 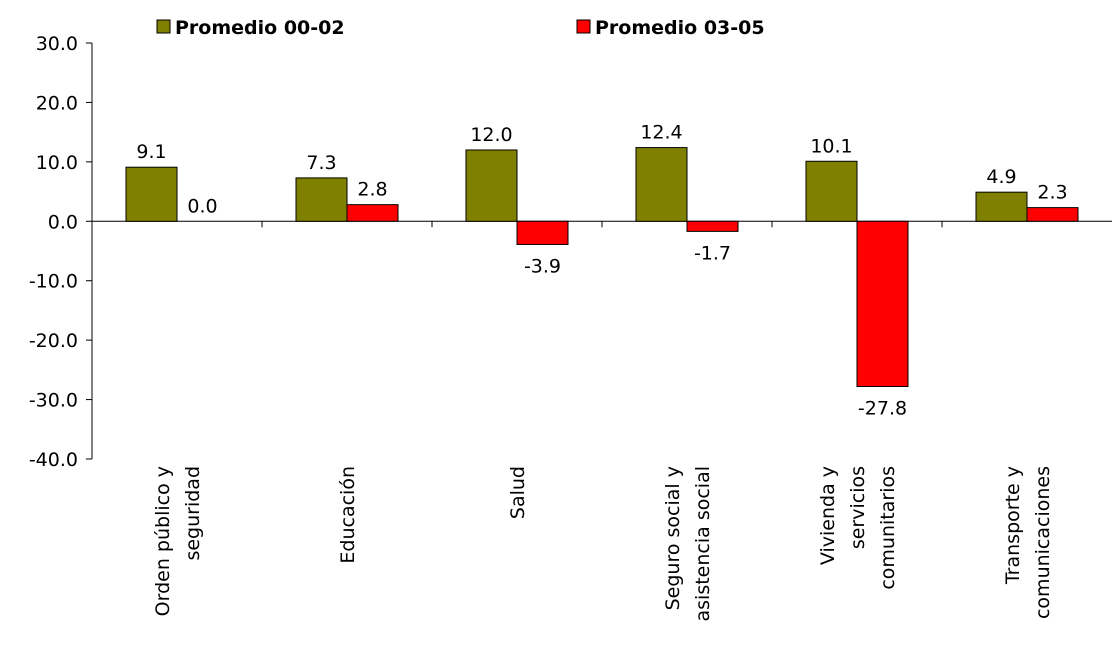 I want to click on category-label-line: Salud, so click(x=518, y=492).